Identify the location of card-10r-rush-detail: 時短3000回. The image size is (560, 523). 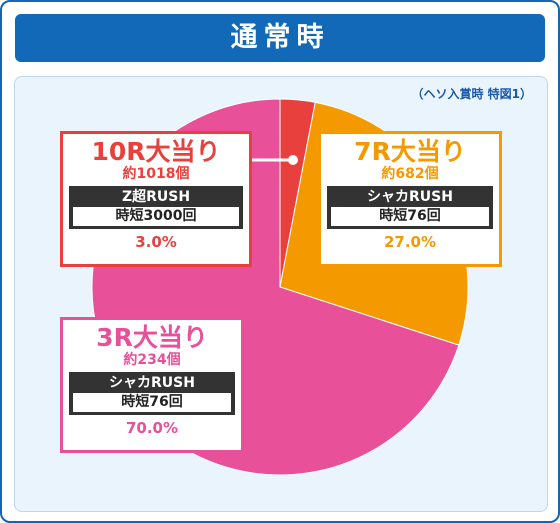
(156, 216).